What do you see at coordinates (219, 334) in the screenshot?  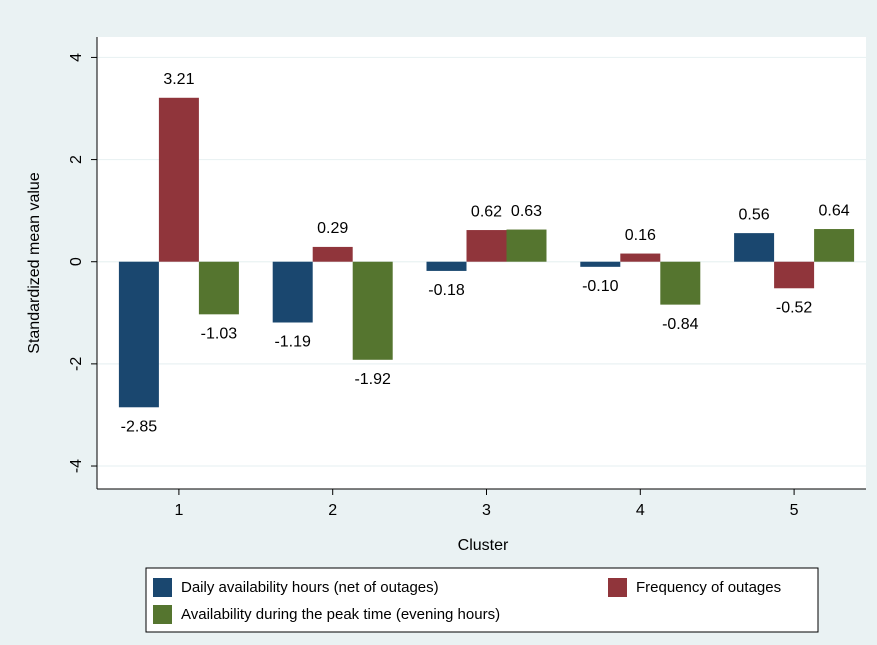 I see `value-label: -1.03` at bounding box center [219, 334].